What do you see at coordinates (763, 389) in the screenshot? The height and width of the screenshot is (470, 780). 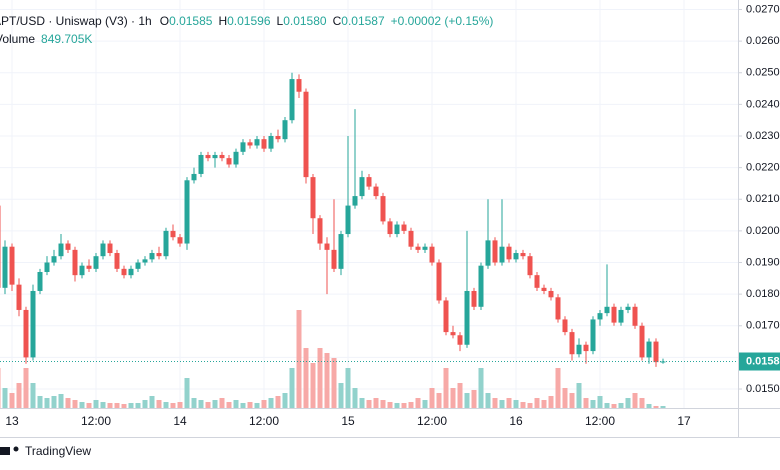 I see `y-tick-label: 0.0150` at bounding box center [763, 389].